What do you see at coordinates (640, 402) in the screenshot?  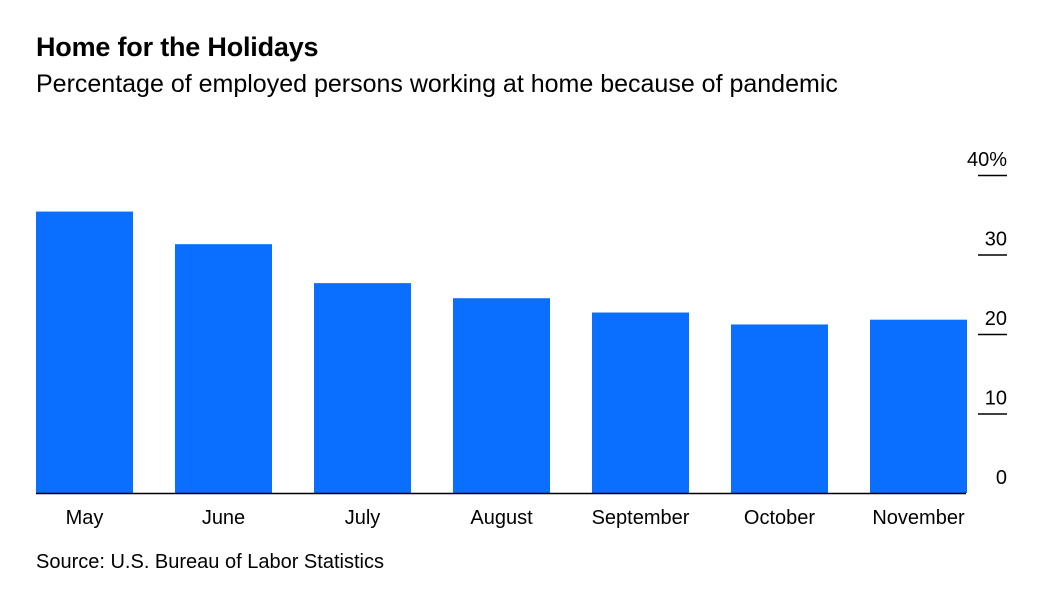 I see `bar-september` at bounding box center [640, 402].